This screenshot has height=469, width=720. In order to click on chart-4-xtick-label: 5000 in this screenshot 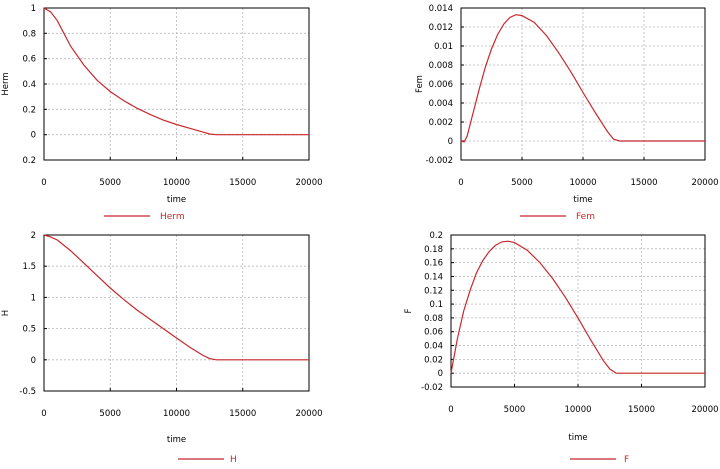, I will do `click(515, 410)`.